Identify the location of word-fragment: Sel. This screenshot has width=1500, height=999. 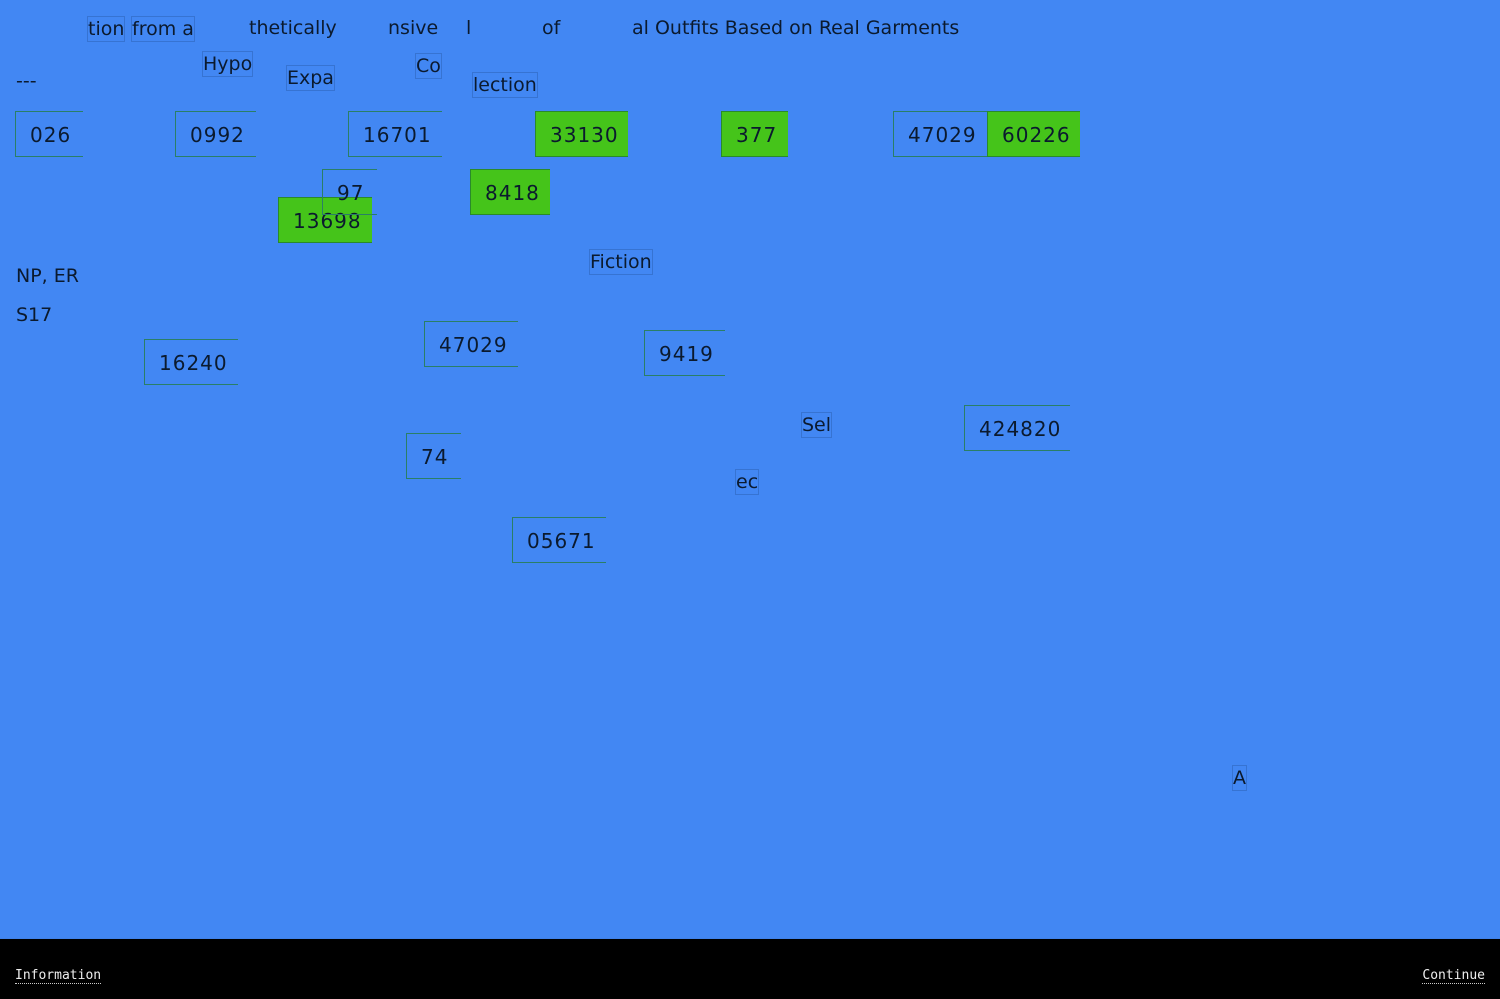
(817, 425).